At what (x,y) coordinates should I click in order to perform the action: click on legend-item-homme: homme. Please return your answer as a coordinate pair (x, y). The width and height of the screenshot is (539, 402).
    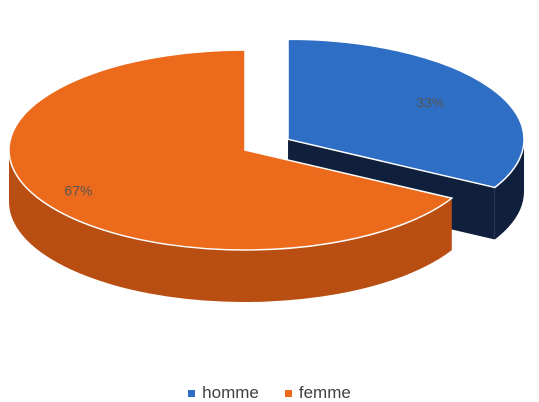
    Looking at the image, I should click on (223, 393).